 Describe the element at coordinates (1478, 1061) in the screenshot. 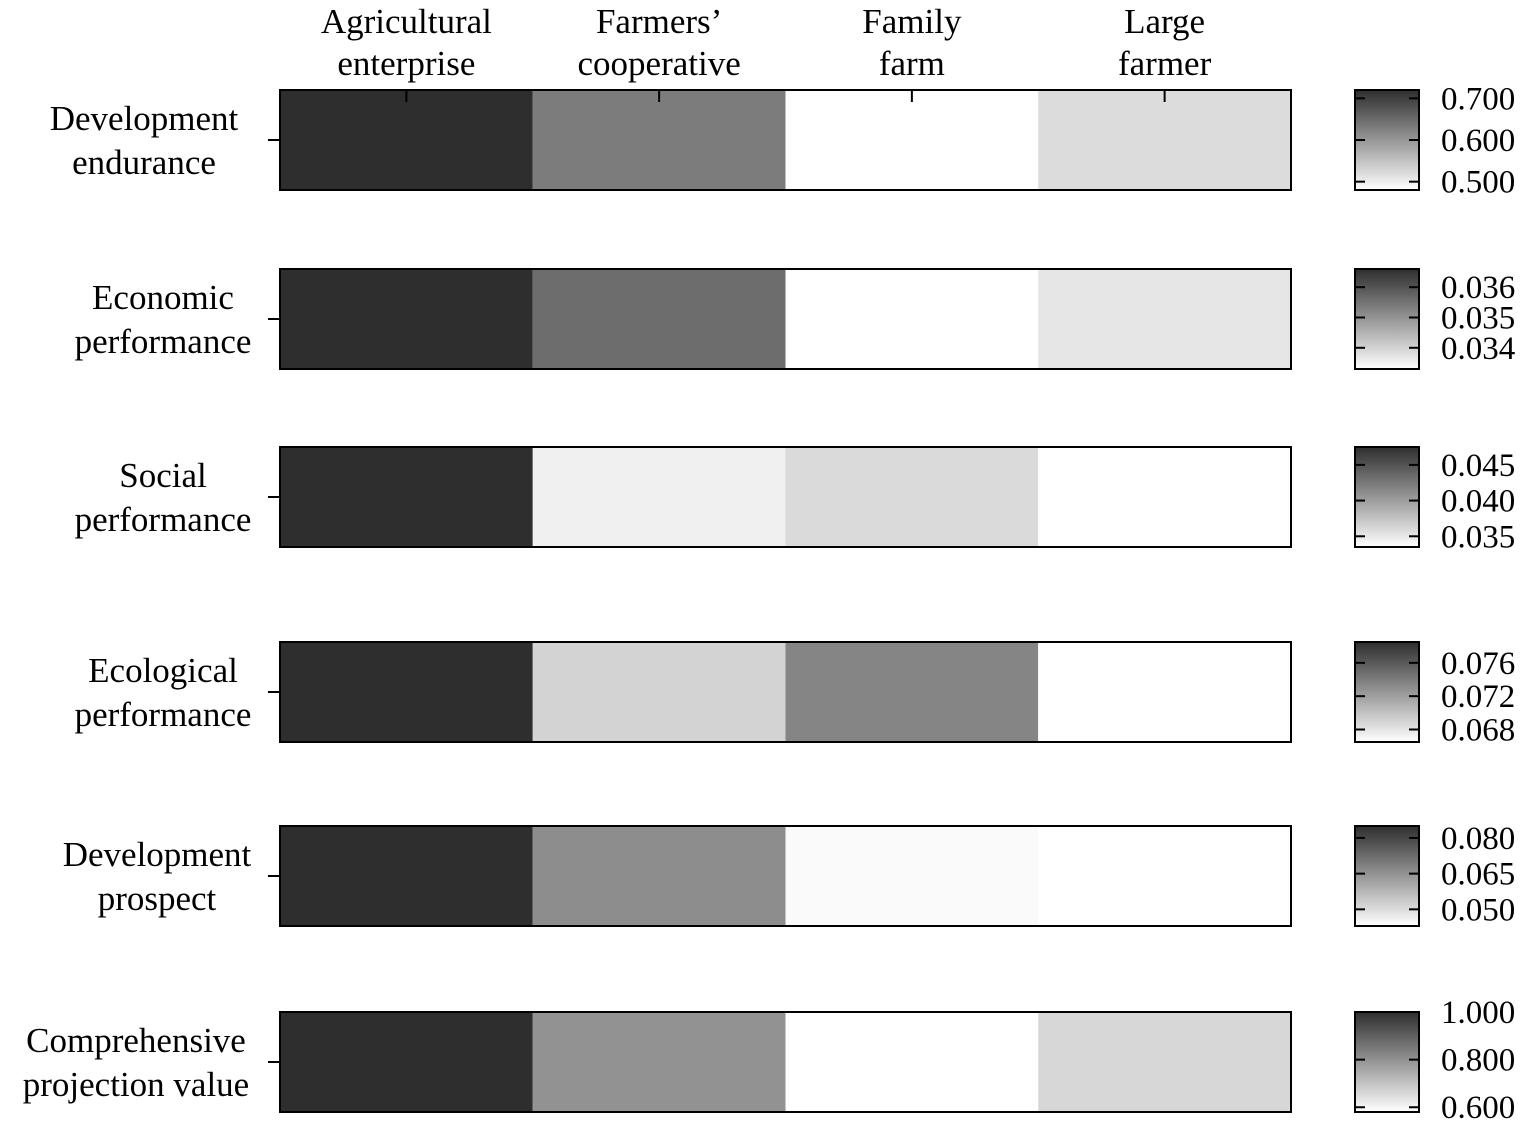

I see `legend-tick-label: 0.800` at that location.